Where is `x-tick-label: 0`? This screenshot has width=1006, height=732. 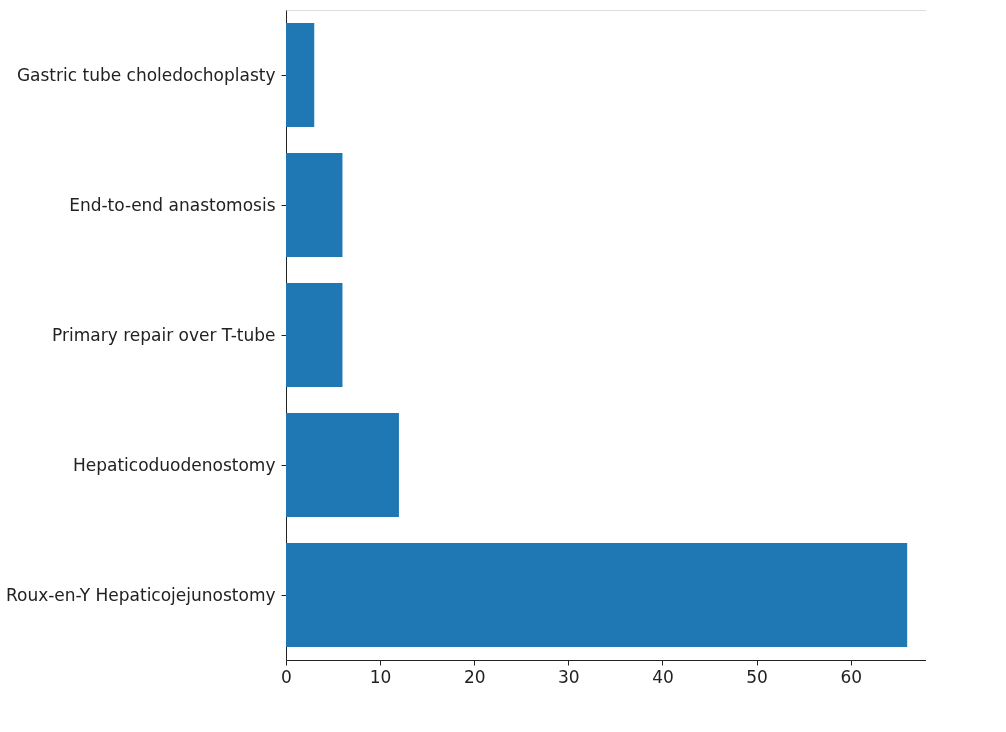
x-tick-label: 0 is located at coordinates (286, 676).